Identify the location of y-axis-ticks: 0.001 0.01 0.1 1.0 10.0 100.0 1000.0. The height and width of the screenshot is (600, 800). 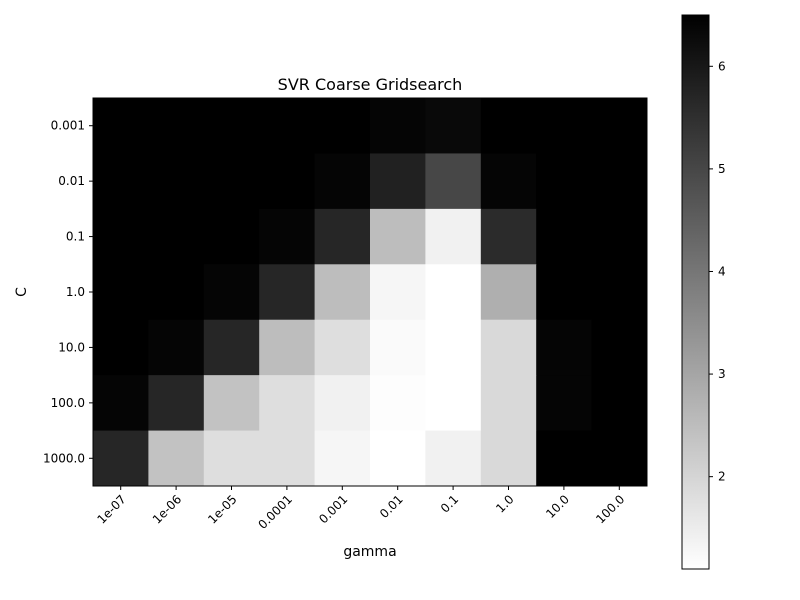
(68, 292).